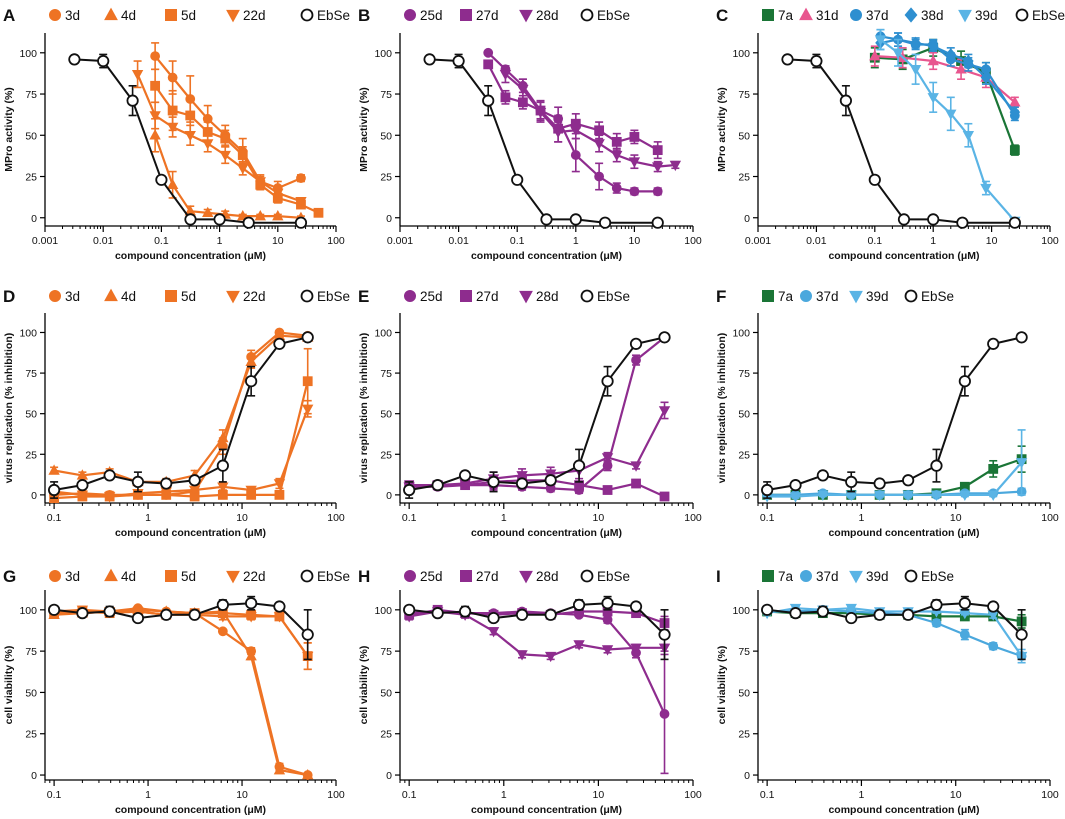 The width and height of the screenshot is (1065, 819). I want to click on series-h-27d, so click(537, 617).